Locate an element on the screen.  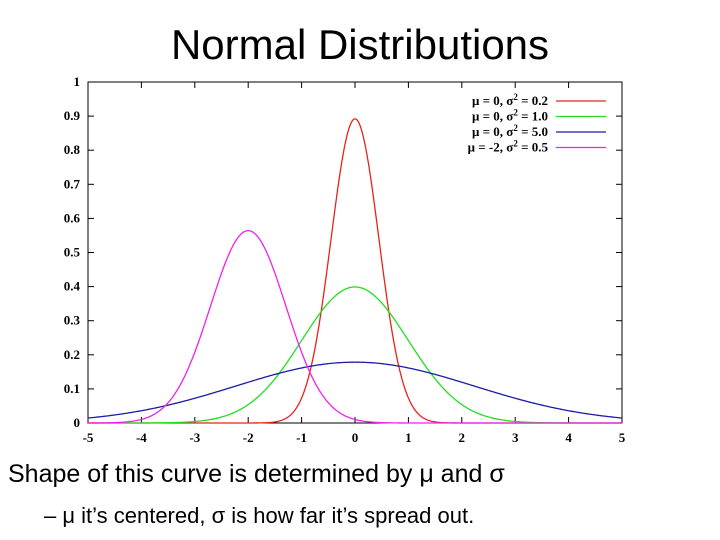
y-tick-label: 0.9 is located at coordinates (72, 115).